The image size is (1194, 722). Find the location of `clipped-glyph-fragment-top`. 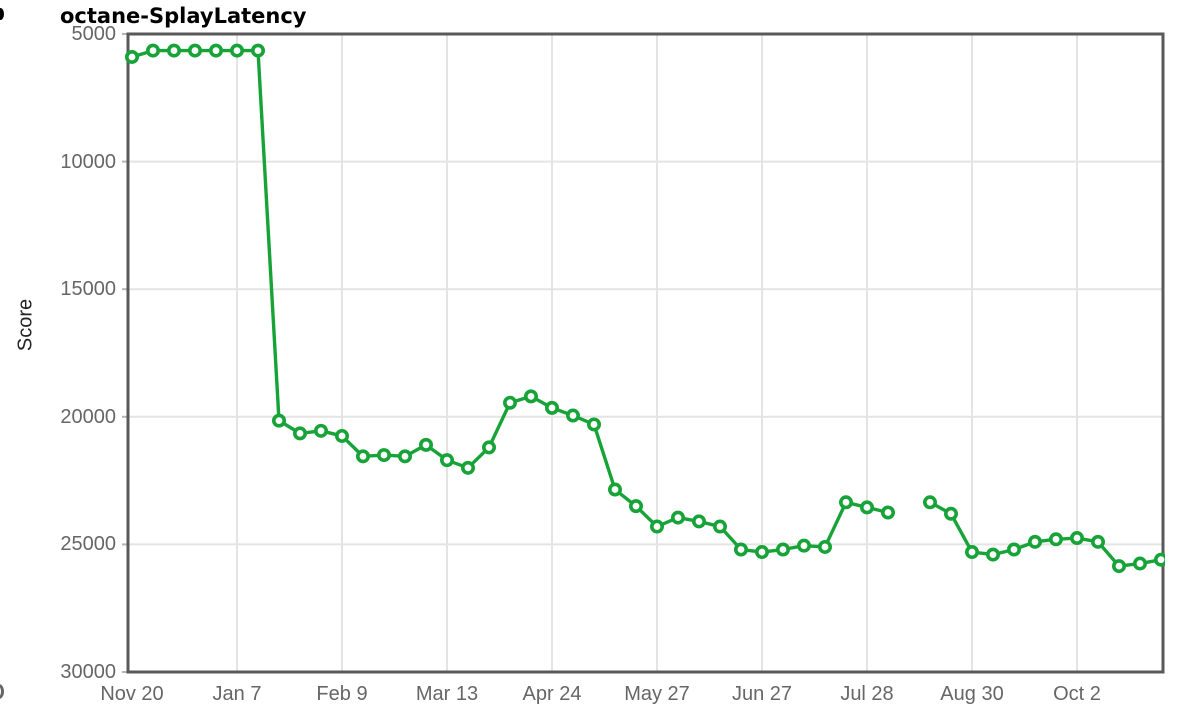

clipped-glyph-fragment-top is located at coordinates (2, 14).